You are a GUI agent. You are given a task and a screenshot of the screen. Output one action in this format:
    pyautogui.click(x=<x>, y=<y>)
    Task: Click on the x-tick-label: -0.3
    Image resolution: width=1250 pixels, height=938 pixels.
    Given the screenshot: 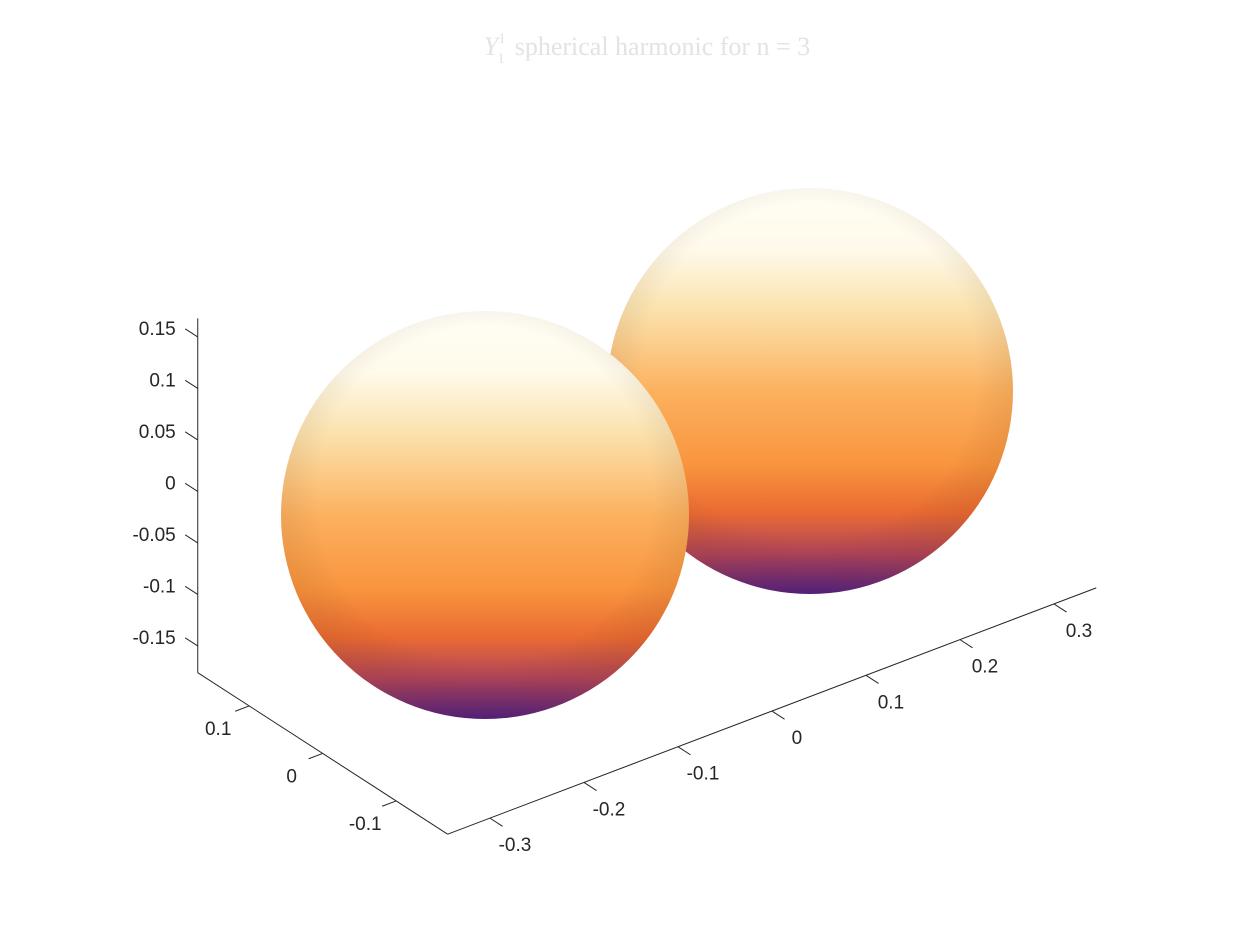 What is the action you would take?
    pyautogui.click(x=515, y=845)
    